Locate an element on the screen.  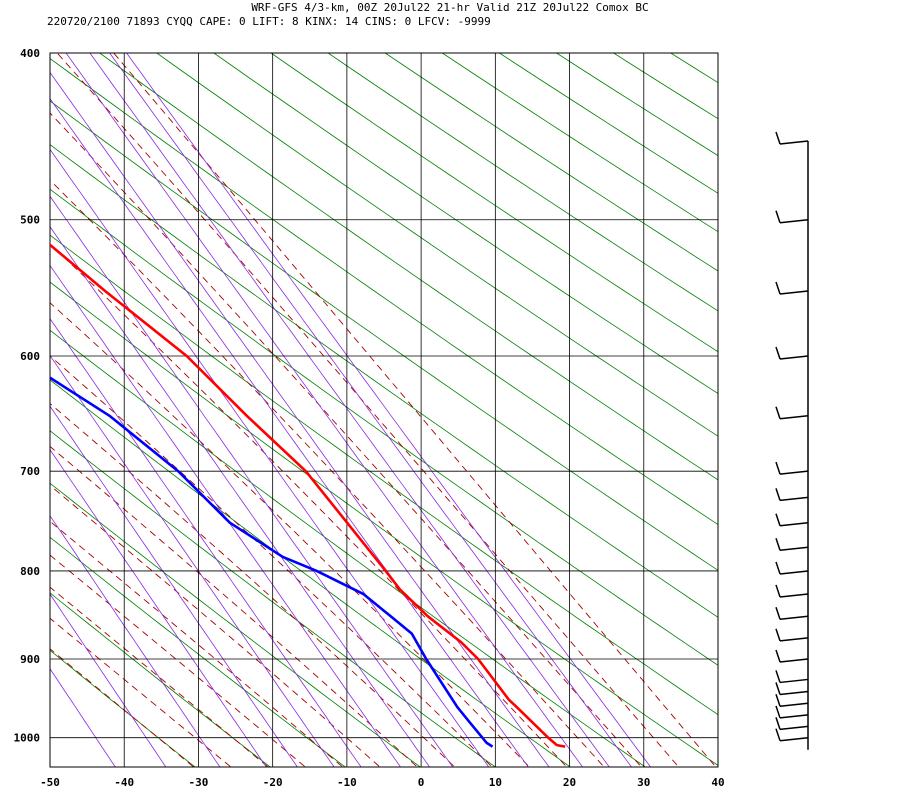
temperature-tick-label: -40 is located at coordinates (124, 782).